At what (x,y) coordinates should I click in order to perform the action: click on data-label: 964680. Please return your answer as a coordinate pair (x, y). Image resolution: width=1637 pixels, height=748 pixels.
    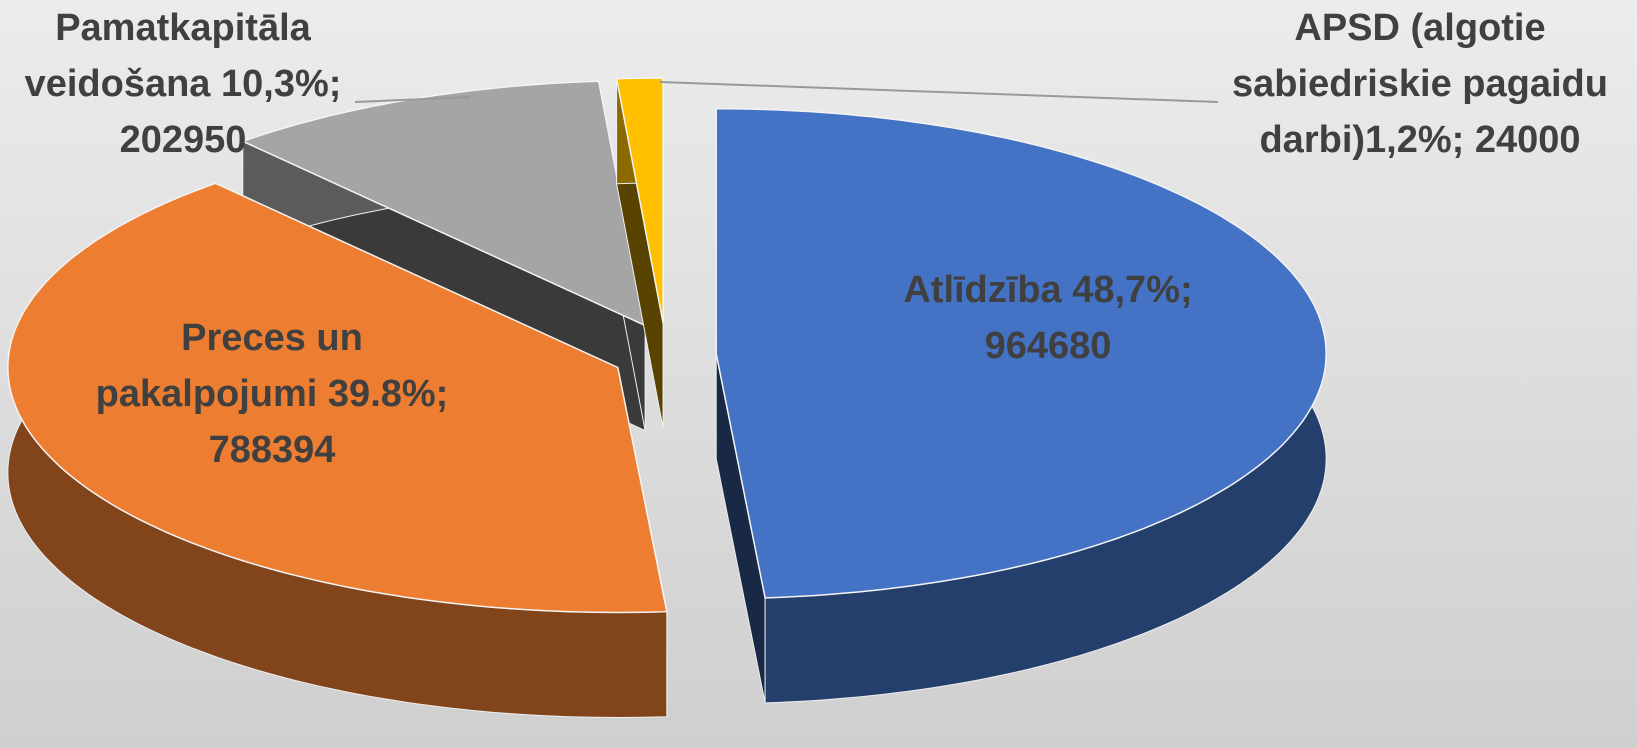
    Looking at the image, I should click on (1048, 346).